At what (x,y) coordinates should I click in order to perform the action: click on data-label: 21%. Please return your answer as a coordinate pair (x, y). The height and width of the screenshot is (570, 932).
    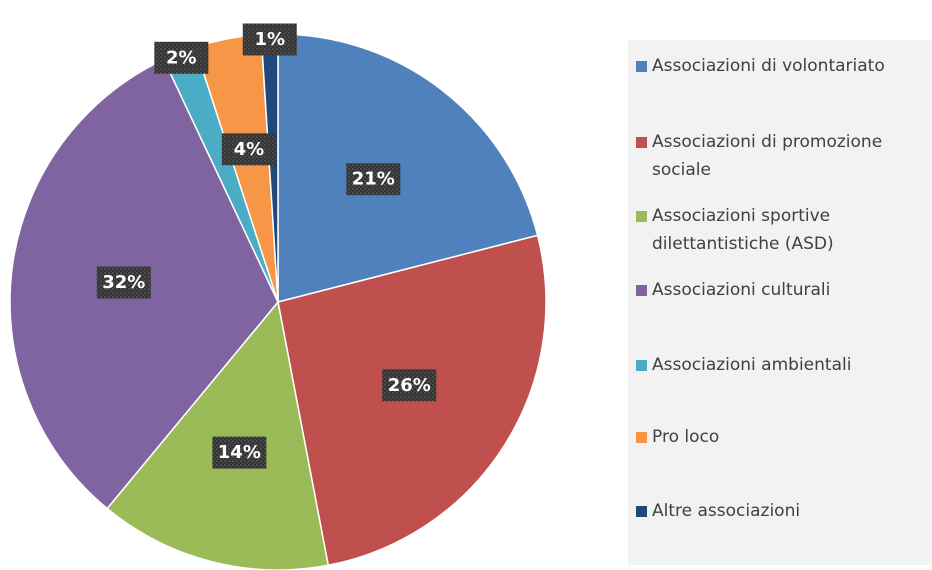
    Looking at the image, I should click on (373, 179).